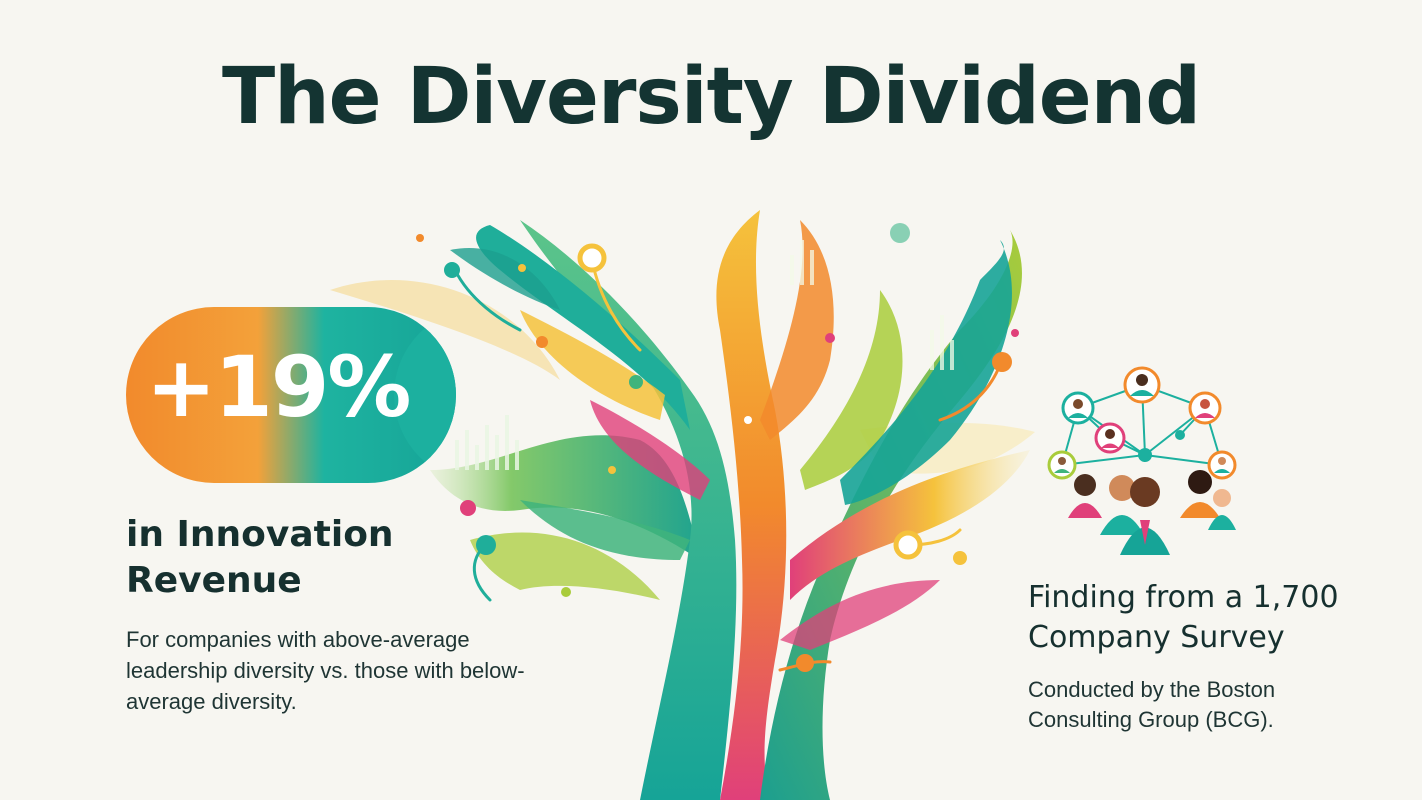 This screenshot has height=800, width=1422. Describe the element at coordinates (445, 330) in the screenshot. I see `tree-wash-left` at that location.